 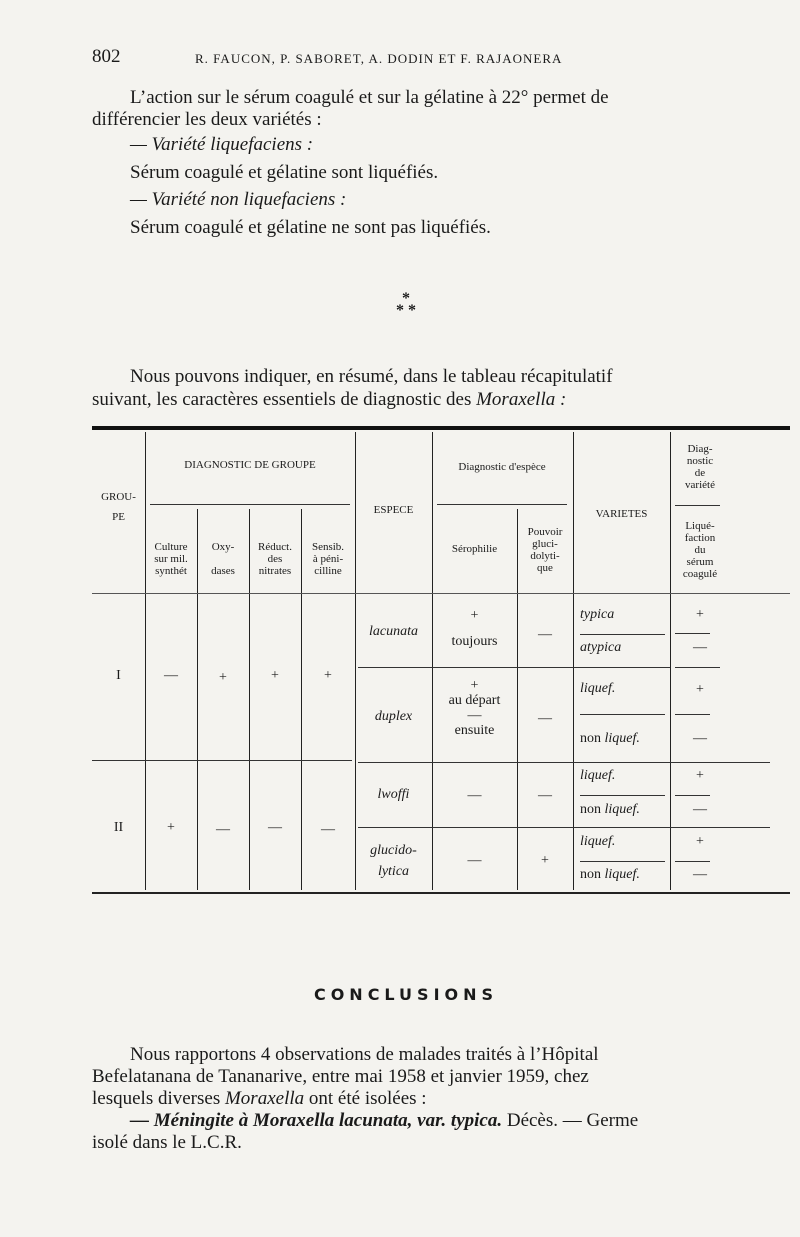 What do you see at coordinates (406, 994) in the screenshot?
I see `section-title: CONCLUSIONS` at bounding box center [406, 994].